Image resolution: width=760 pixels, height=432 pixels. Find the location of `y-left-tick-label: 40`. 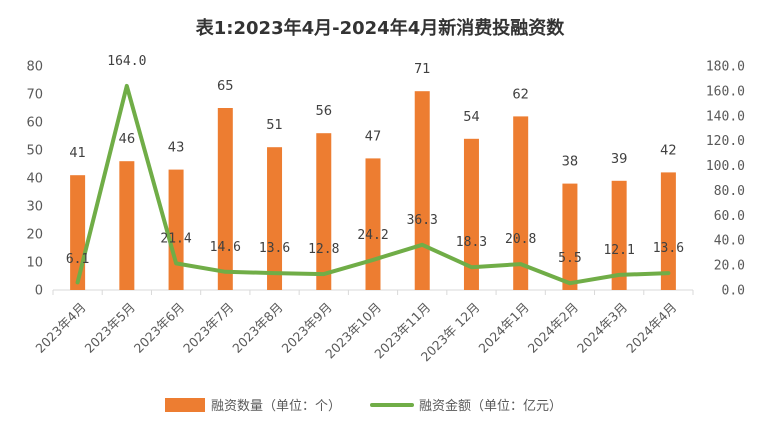

y-left-tick-label: 40 is located at coordinates (34, 179).